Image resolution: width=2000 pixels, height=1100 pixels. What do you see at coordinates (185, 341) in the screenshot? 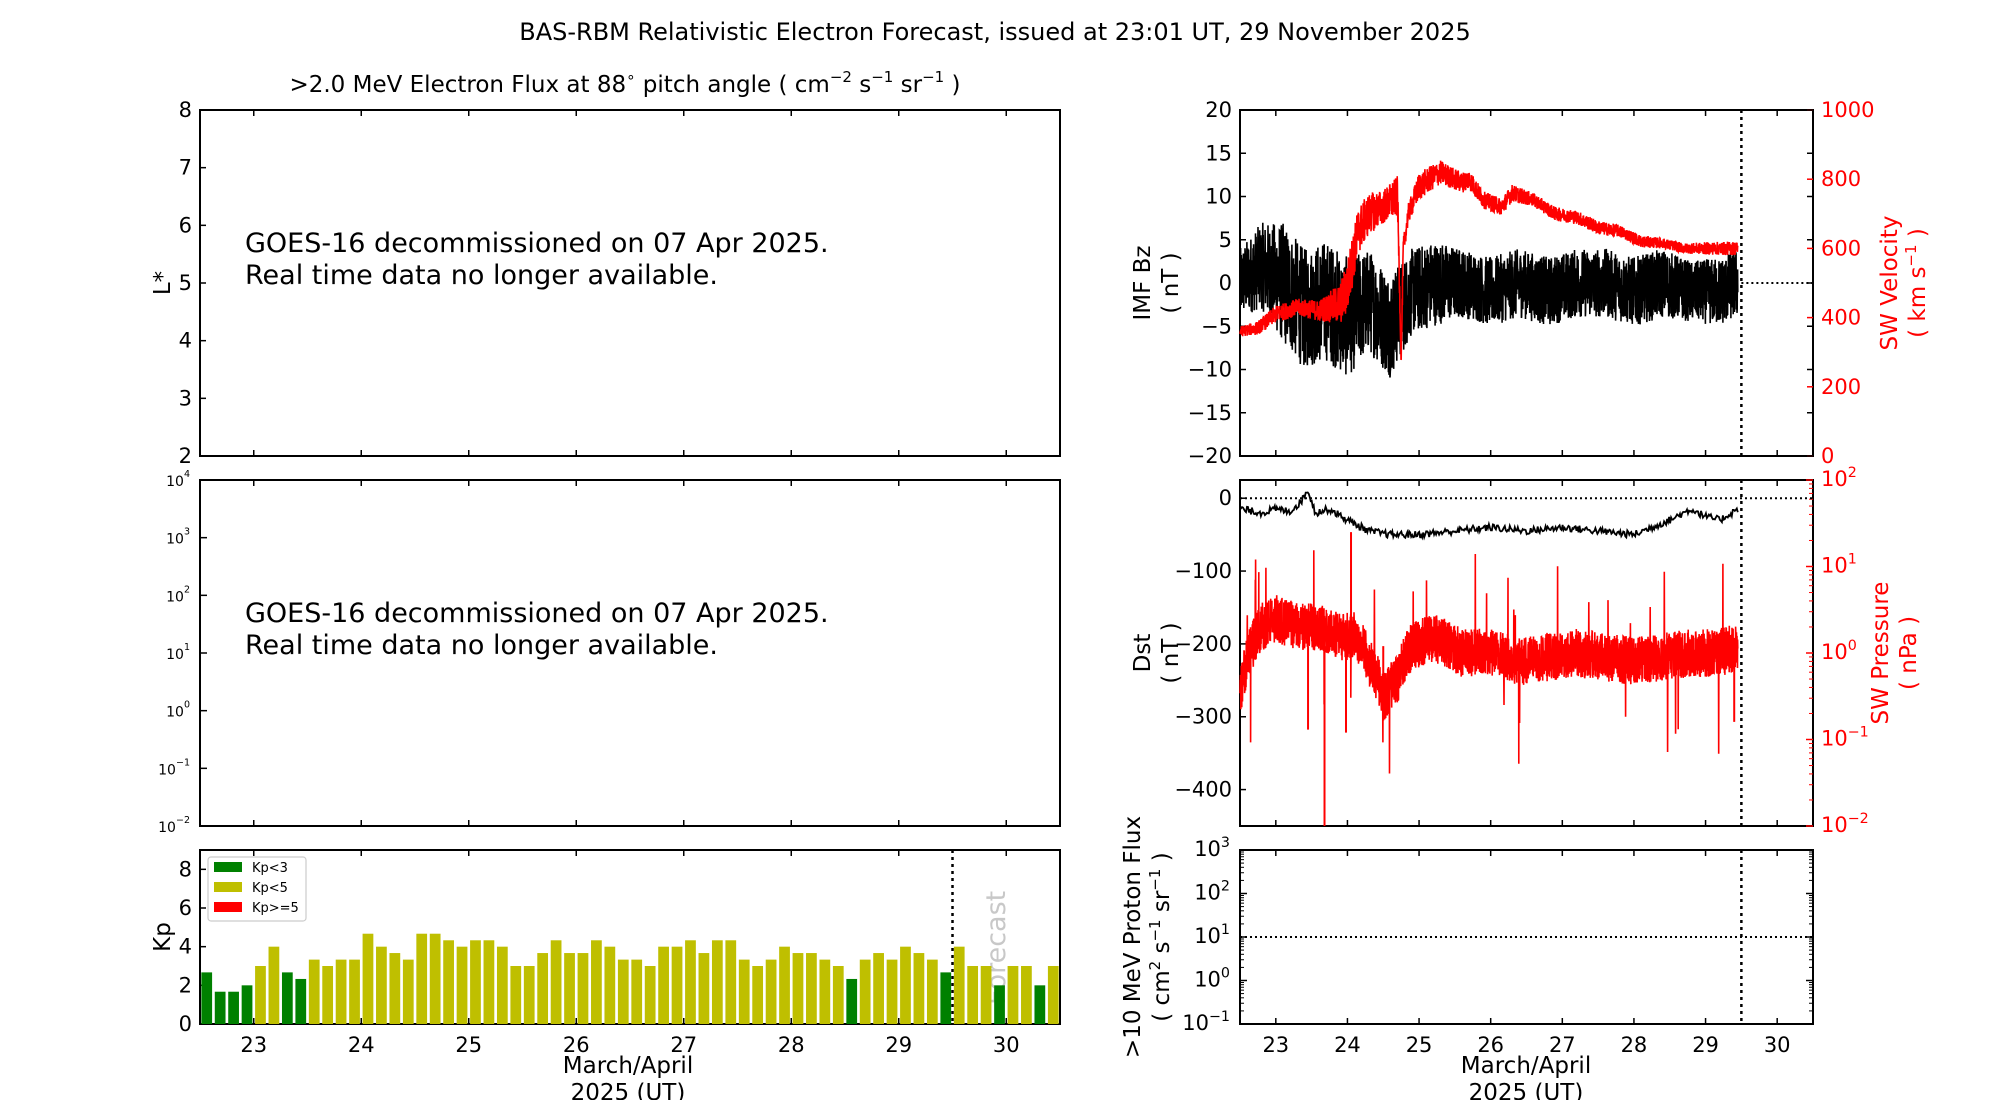
I see `lstar-ytick-label: 4` at bounding box center [185, 341].